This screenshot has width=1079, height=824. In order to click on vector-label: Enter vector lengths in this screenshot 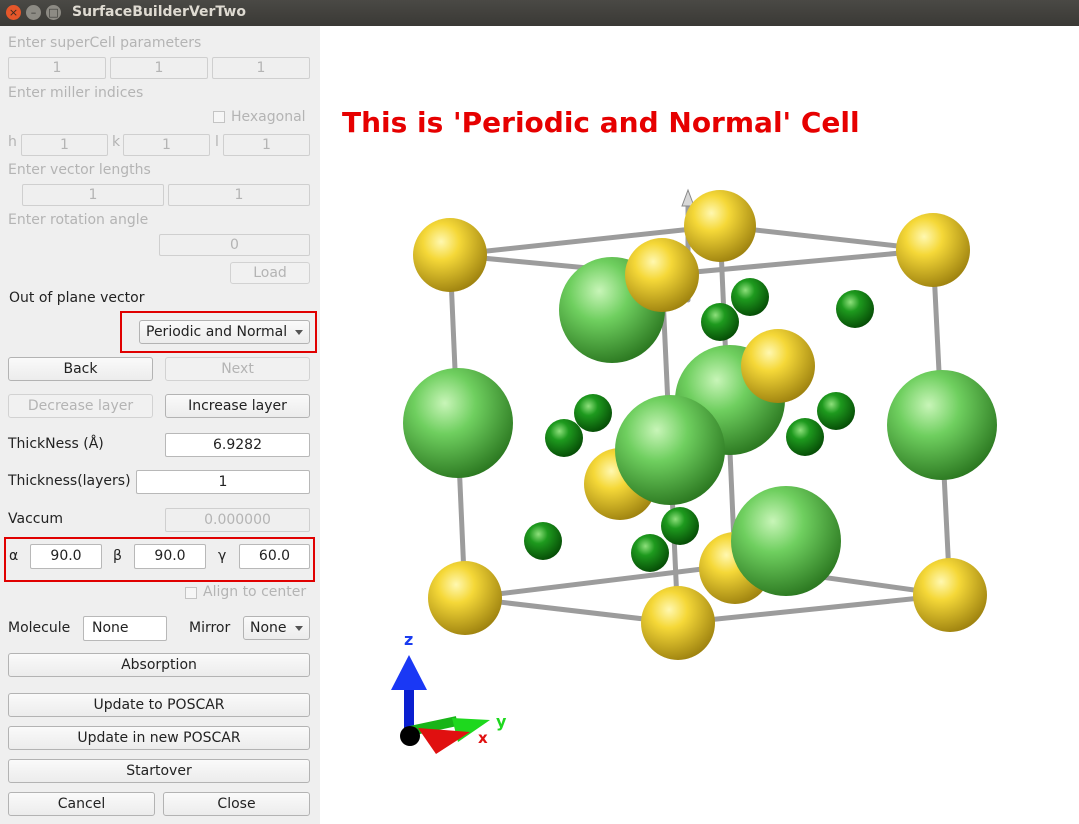, I will do `click(79, 170)`.